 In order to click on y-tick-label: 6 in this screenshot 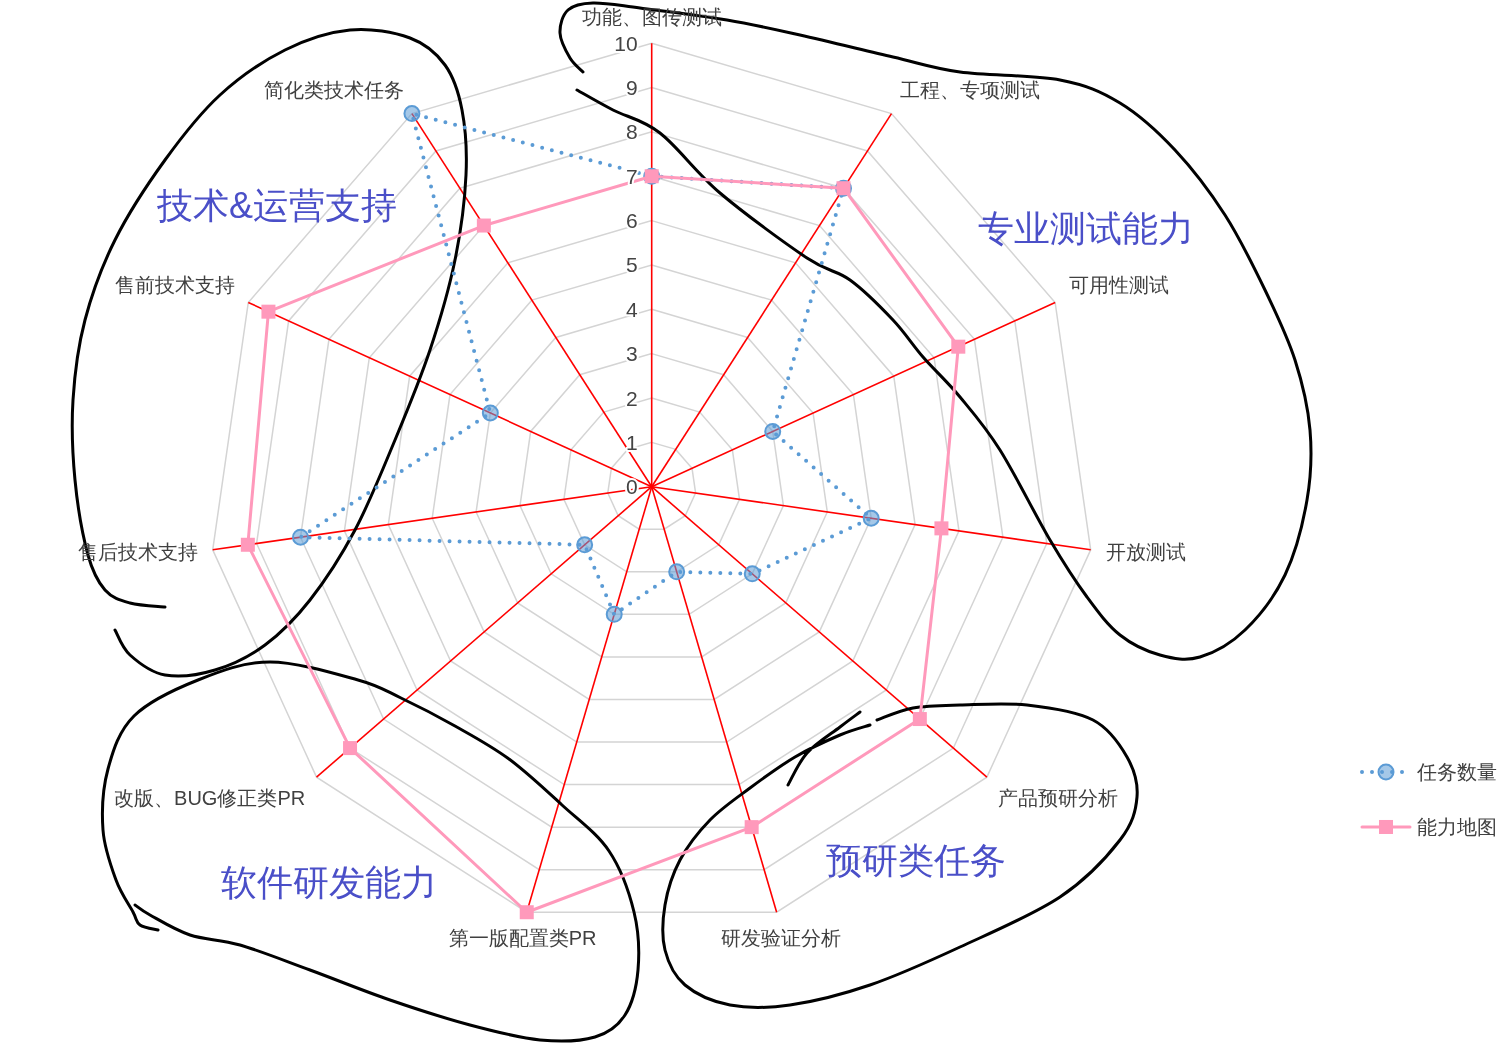, I will do `click(632, 221)`.